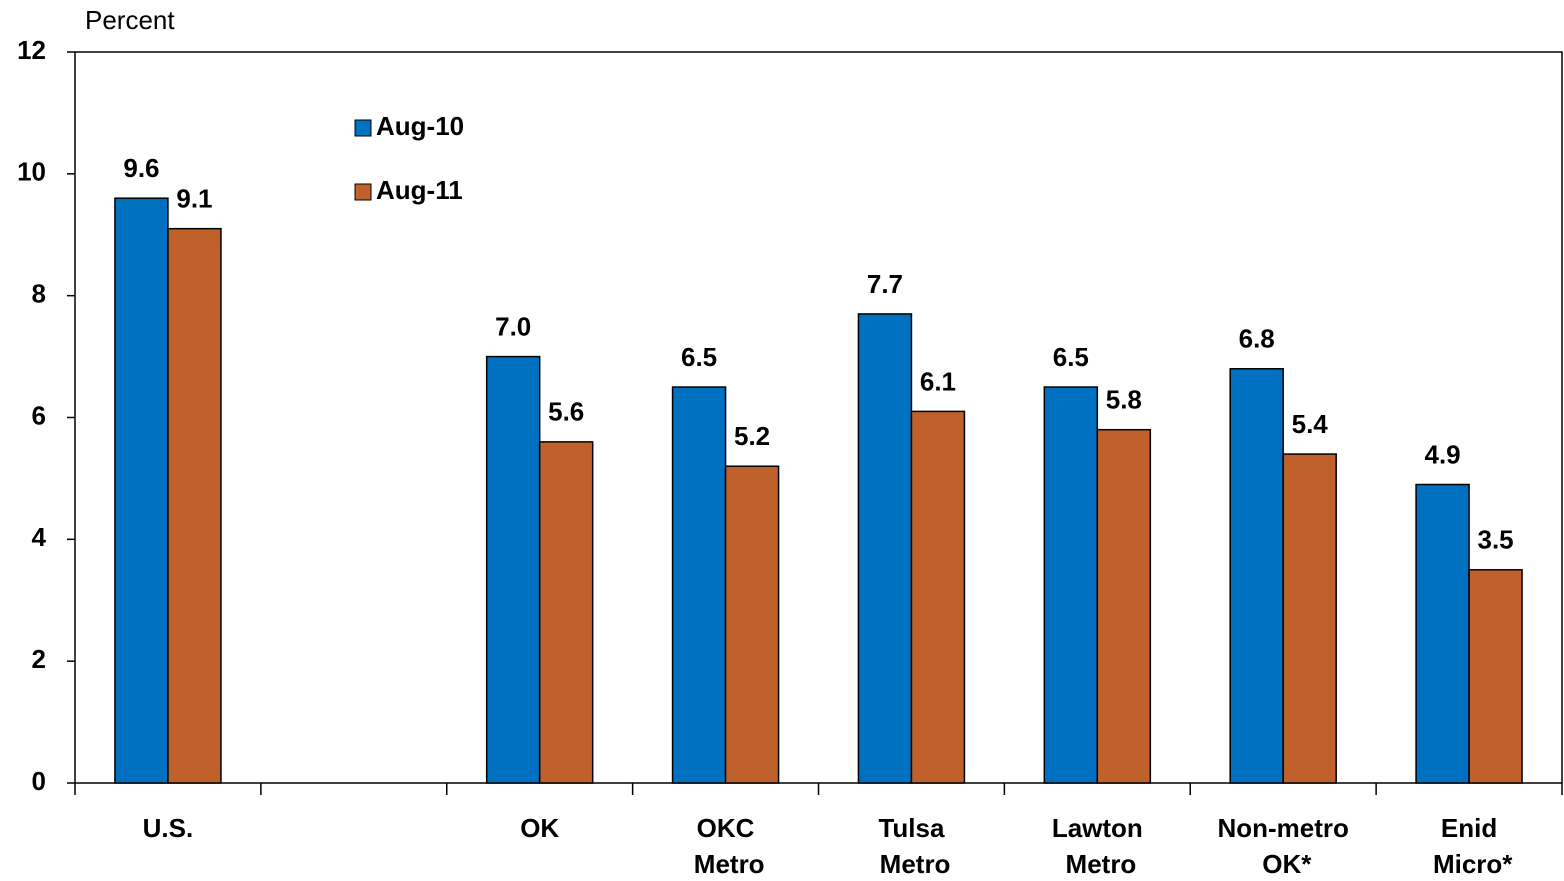 The height and width of the screenshot is (881, 1564). Describe the element at coordinates (39, 294) in the screenshot. I see `y-tick-label: 8` at that location.